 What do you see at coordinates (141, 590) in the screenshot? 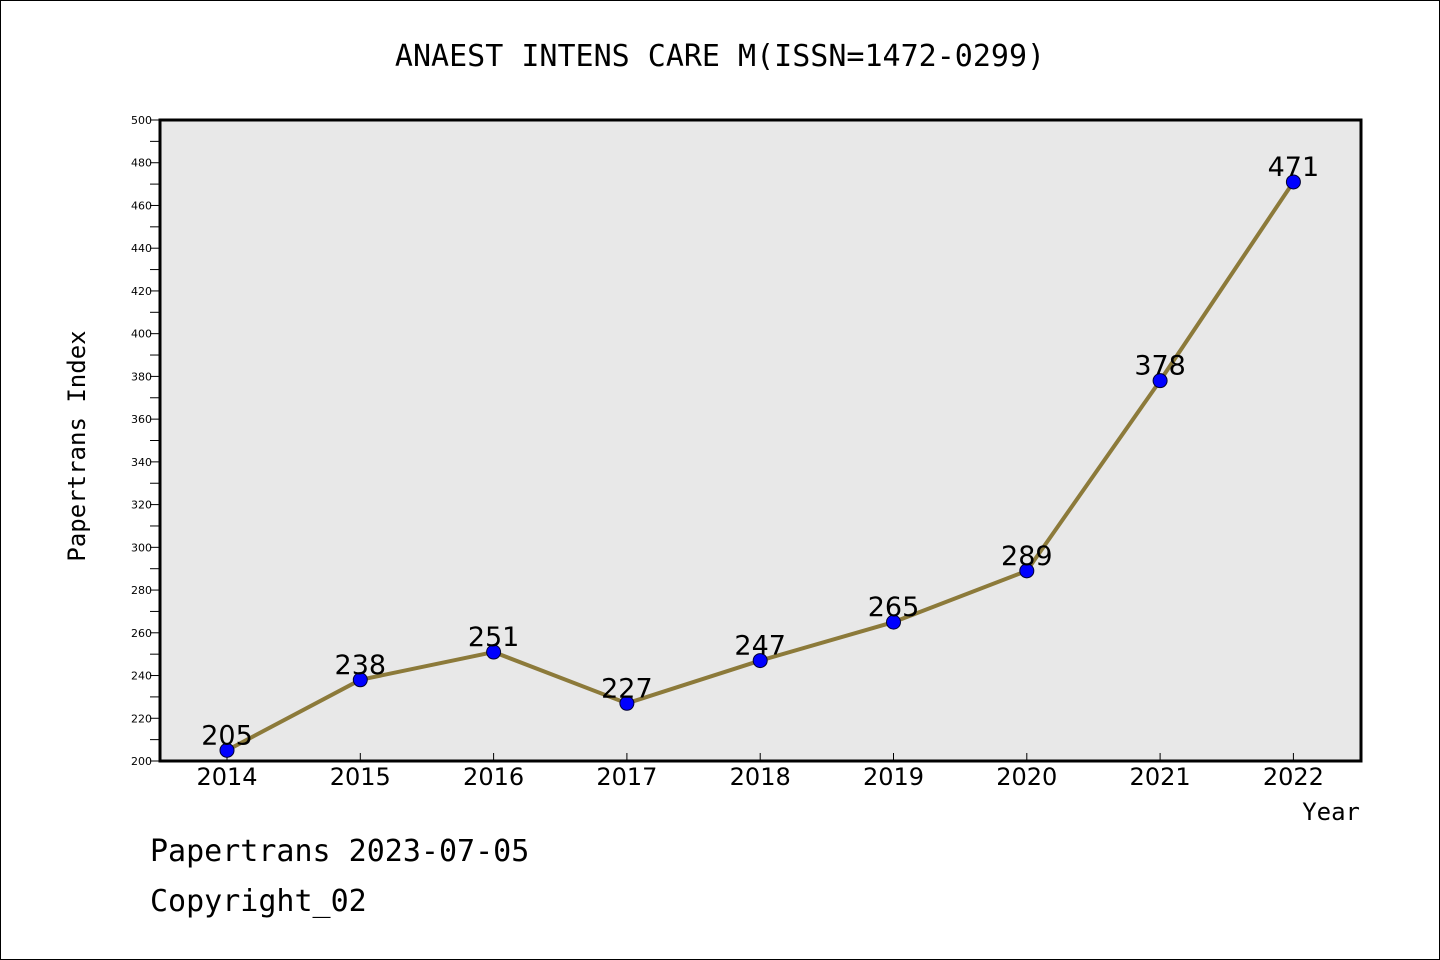
I see `y-tick-label: 280` at bounding box center [141, 590].